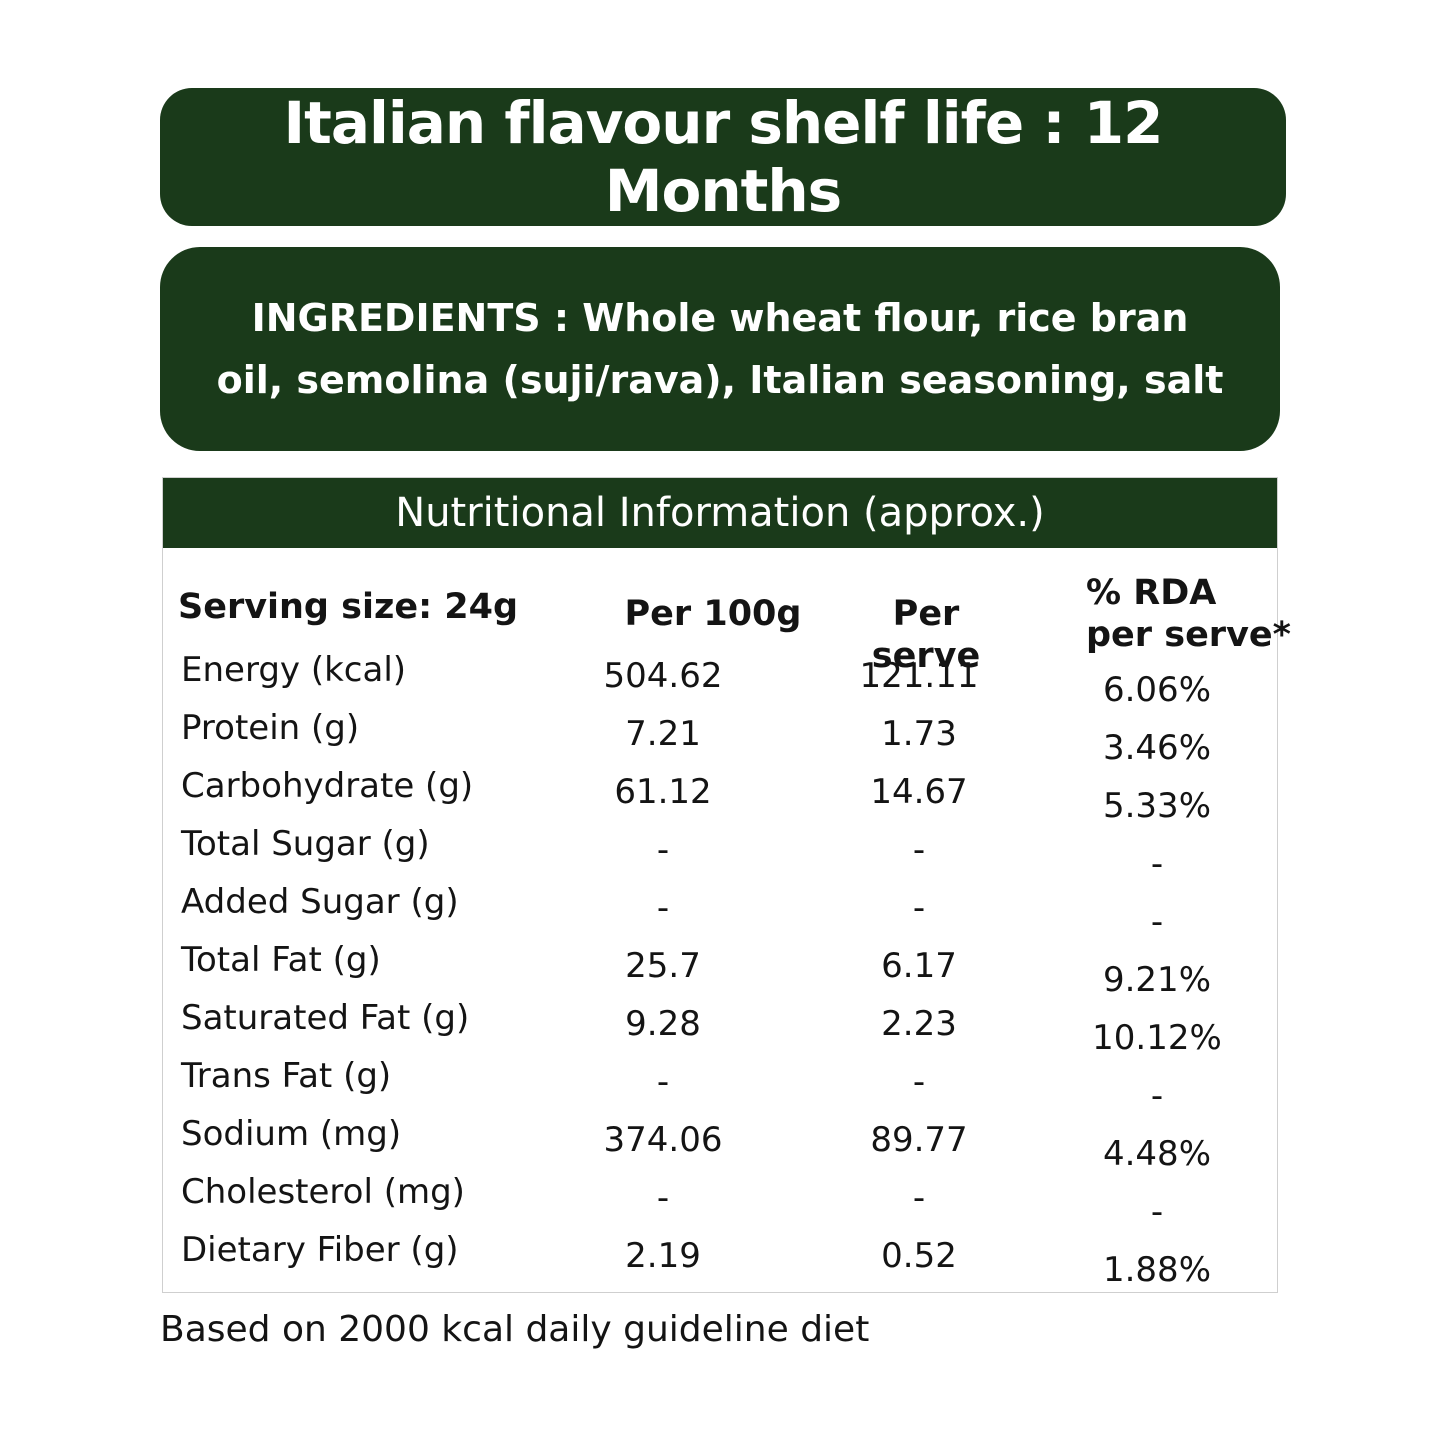  Describe the element at coordinates (1188, 635) in the screenshot. I see `rda-heading-line-2: per serve*` at that location.